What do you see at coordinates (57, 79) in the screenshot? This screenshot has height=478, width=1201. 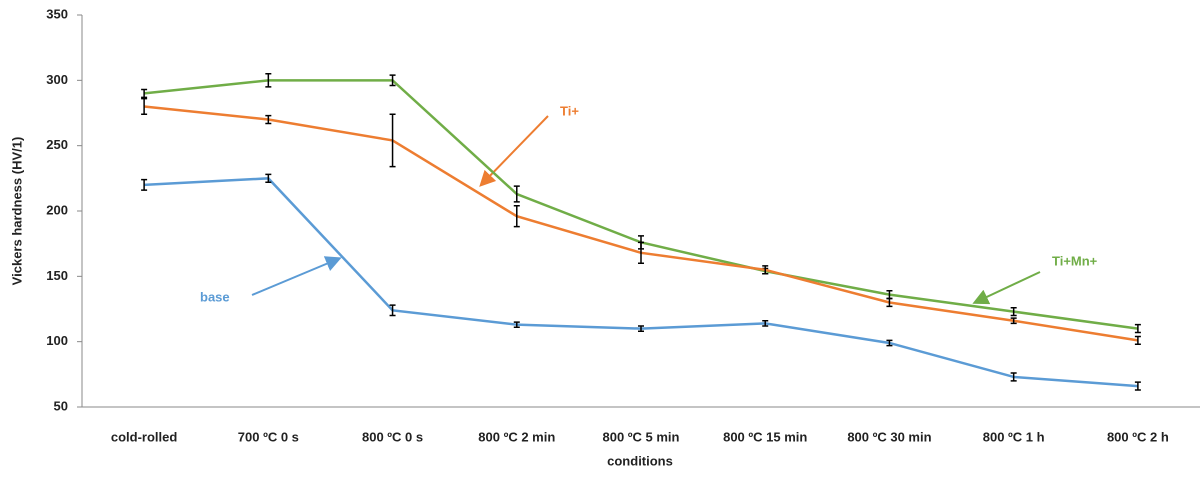 I see `y-tick-label: 300` at bounding box center [57, 79].